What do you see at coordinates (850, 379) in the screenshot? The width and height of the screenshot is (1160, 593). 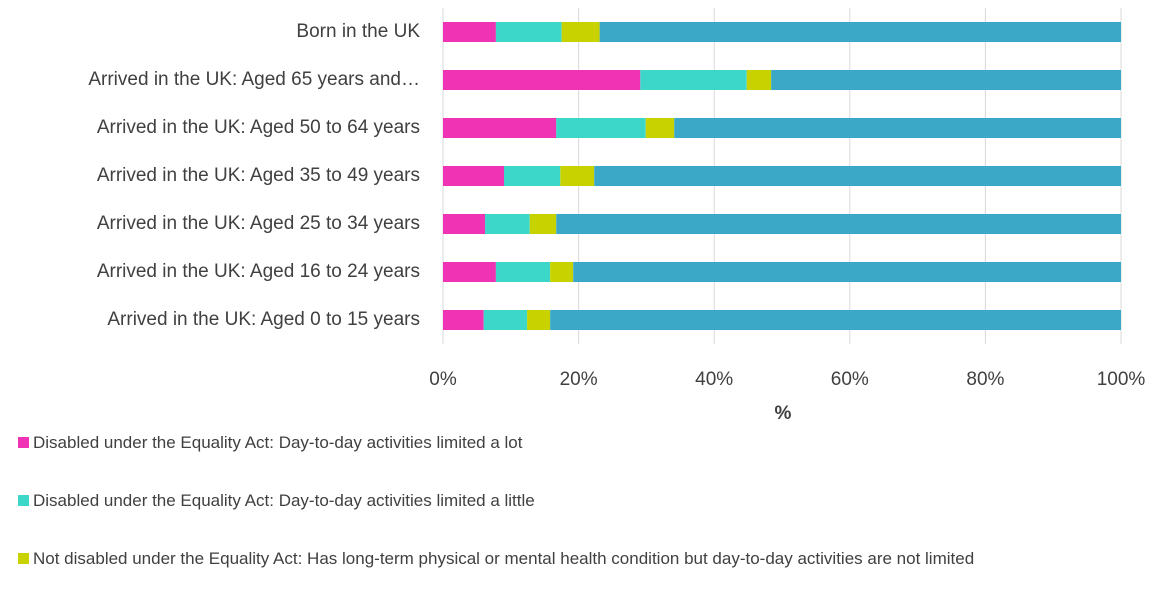 I see `x-tick-label: 60%` at bounding box center [850, 379].